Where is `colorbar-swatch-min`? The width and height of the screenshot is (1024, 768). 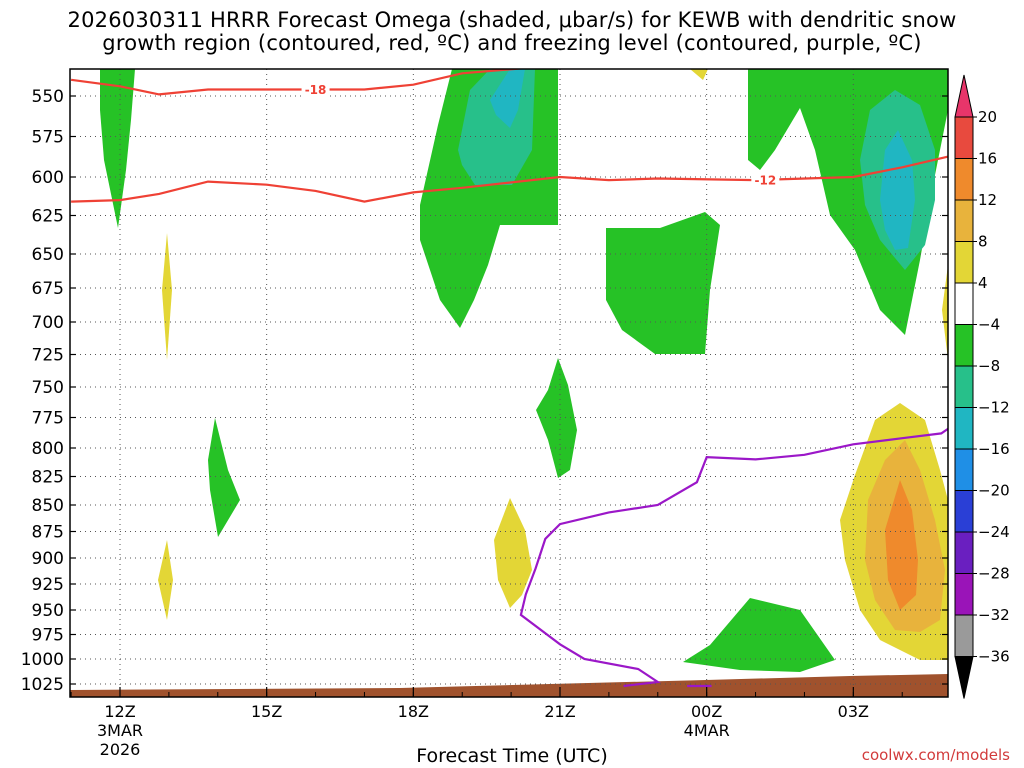
colorbar-swatch-min is located at coordinates (964, 677).